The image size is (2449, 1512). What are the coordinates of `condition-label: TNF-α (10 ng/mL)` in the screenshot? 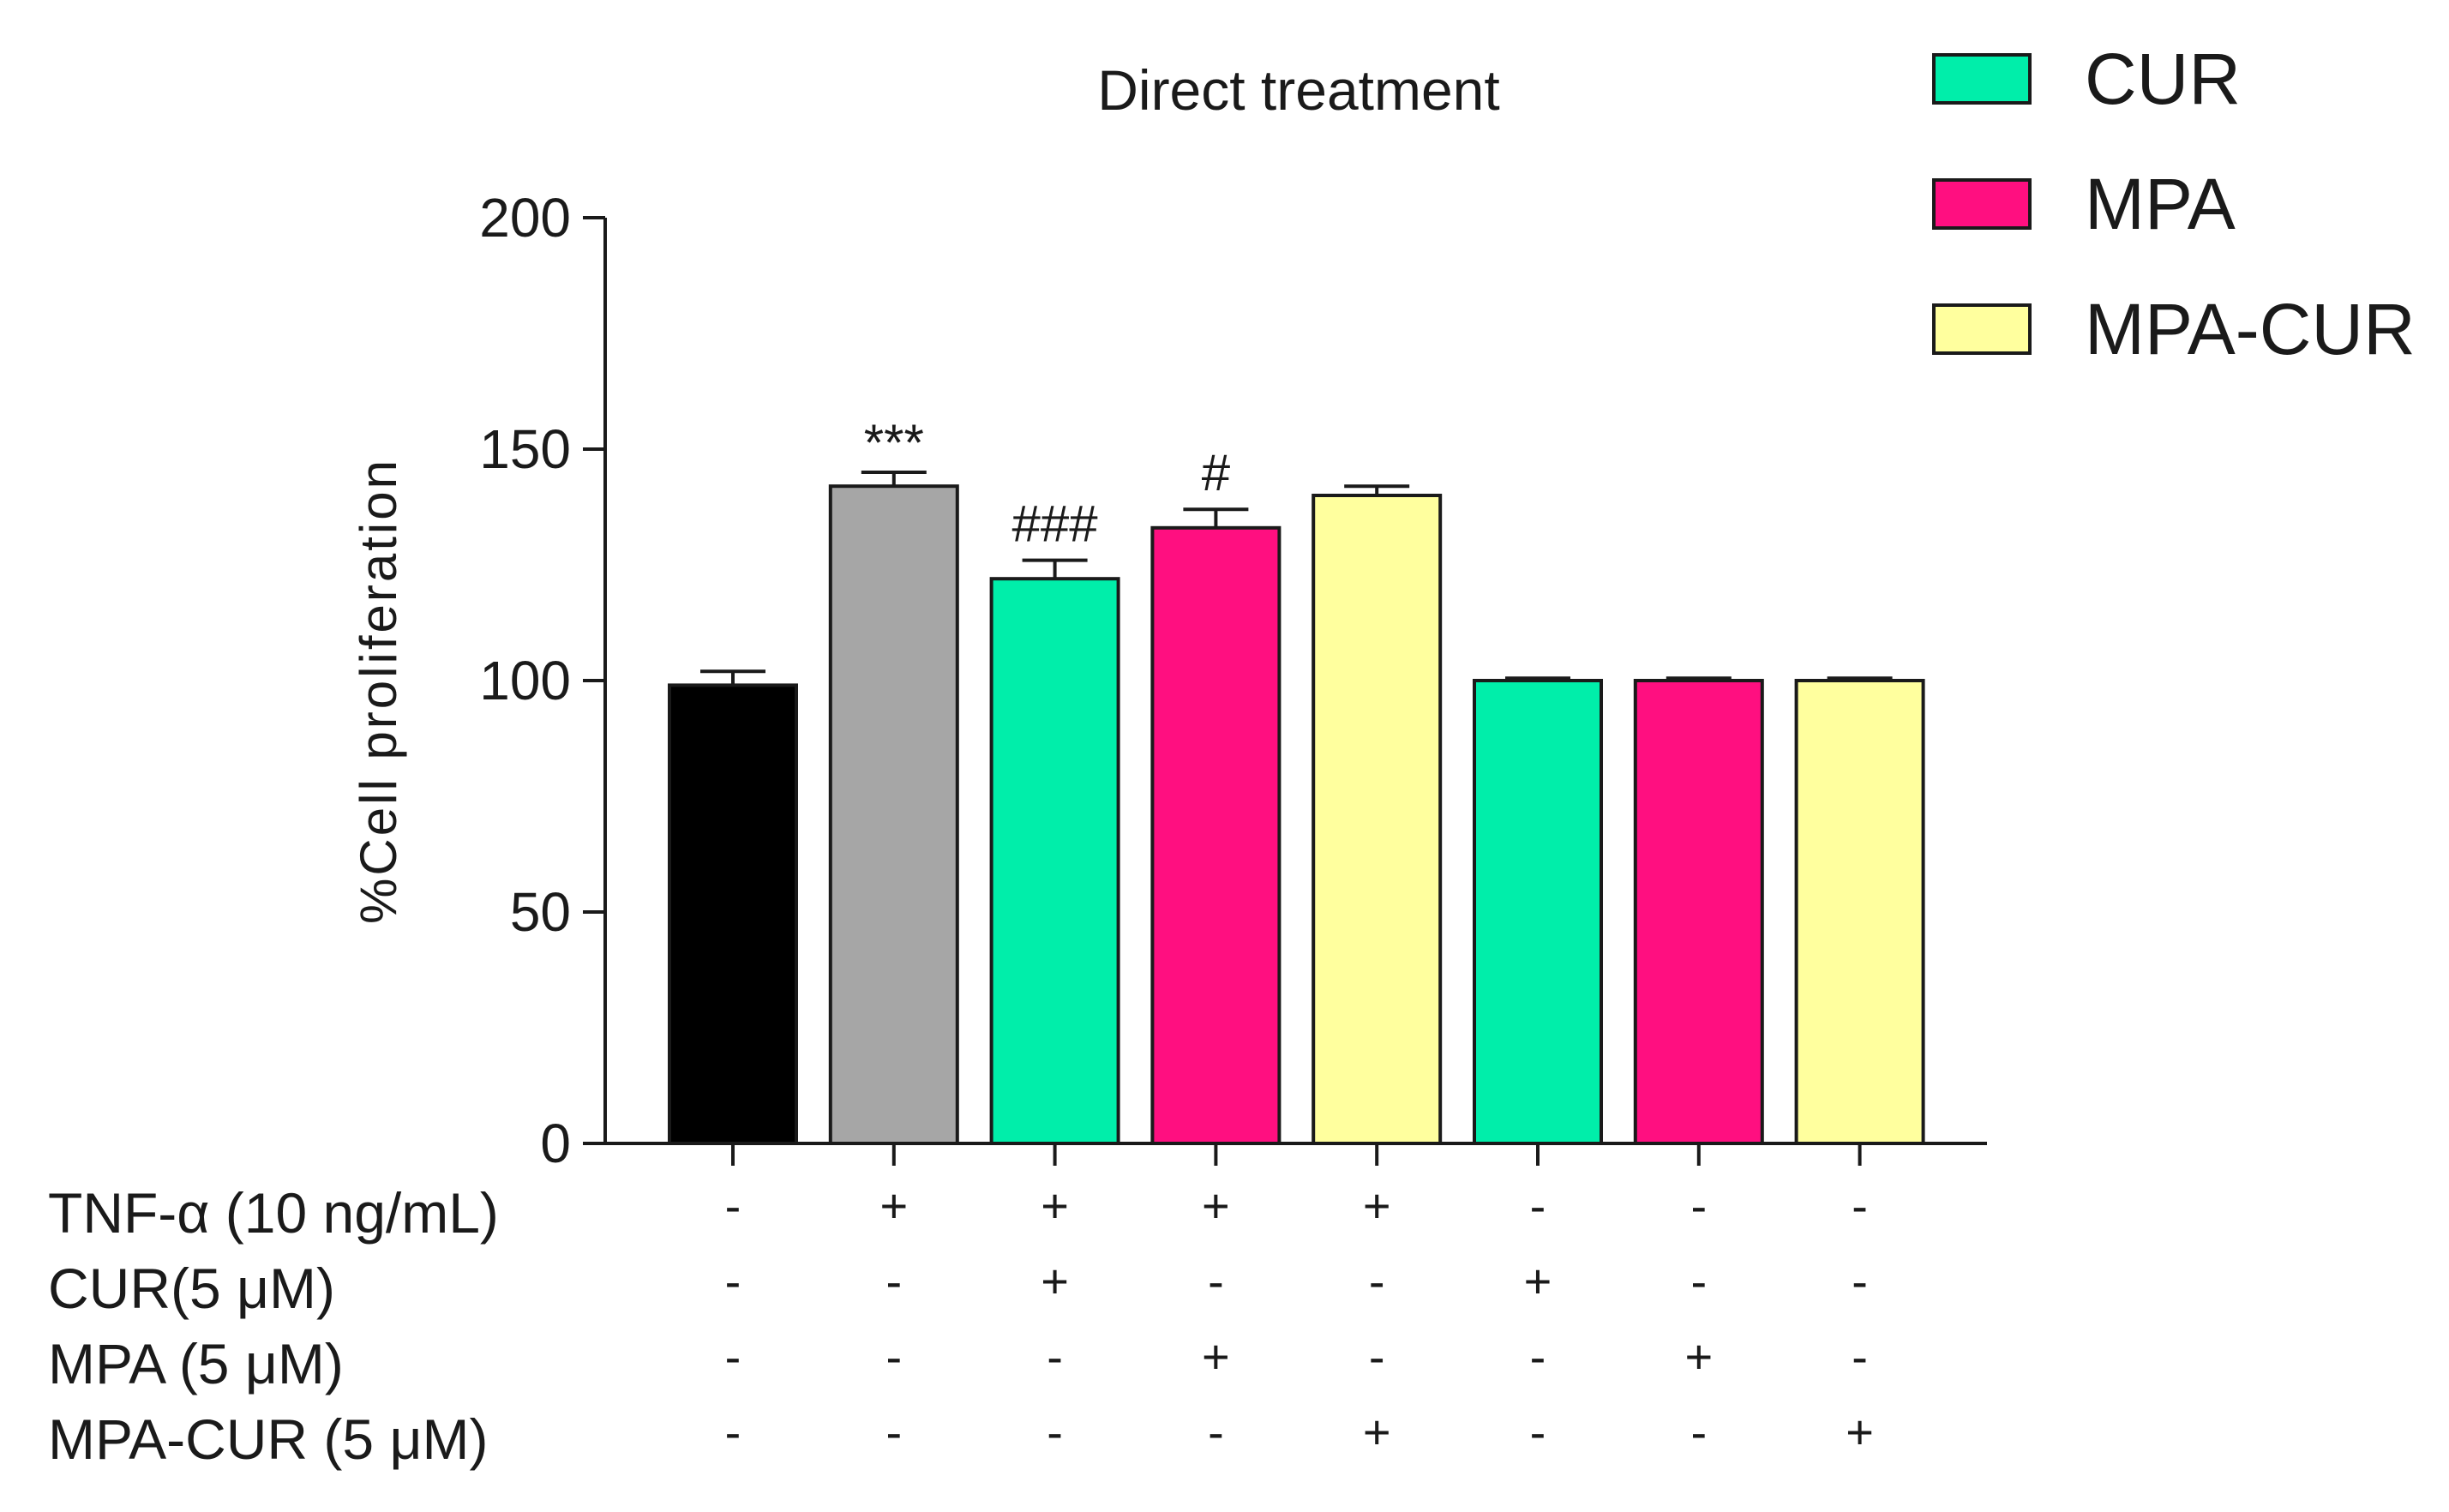 It's located at (274, 1213).